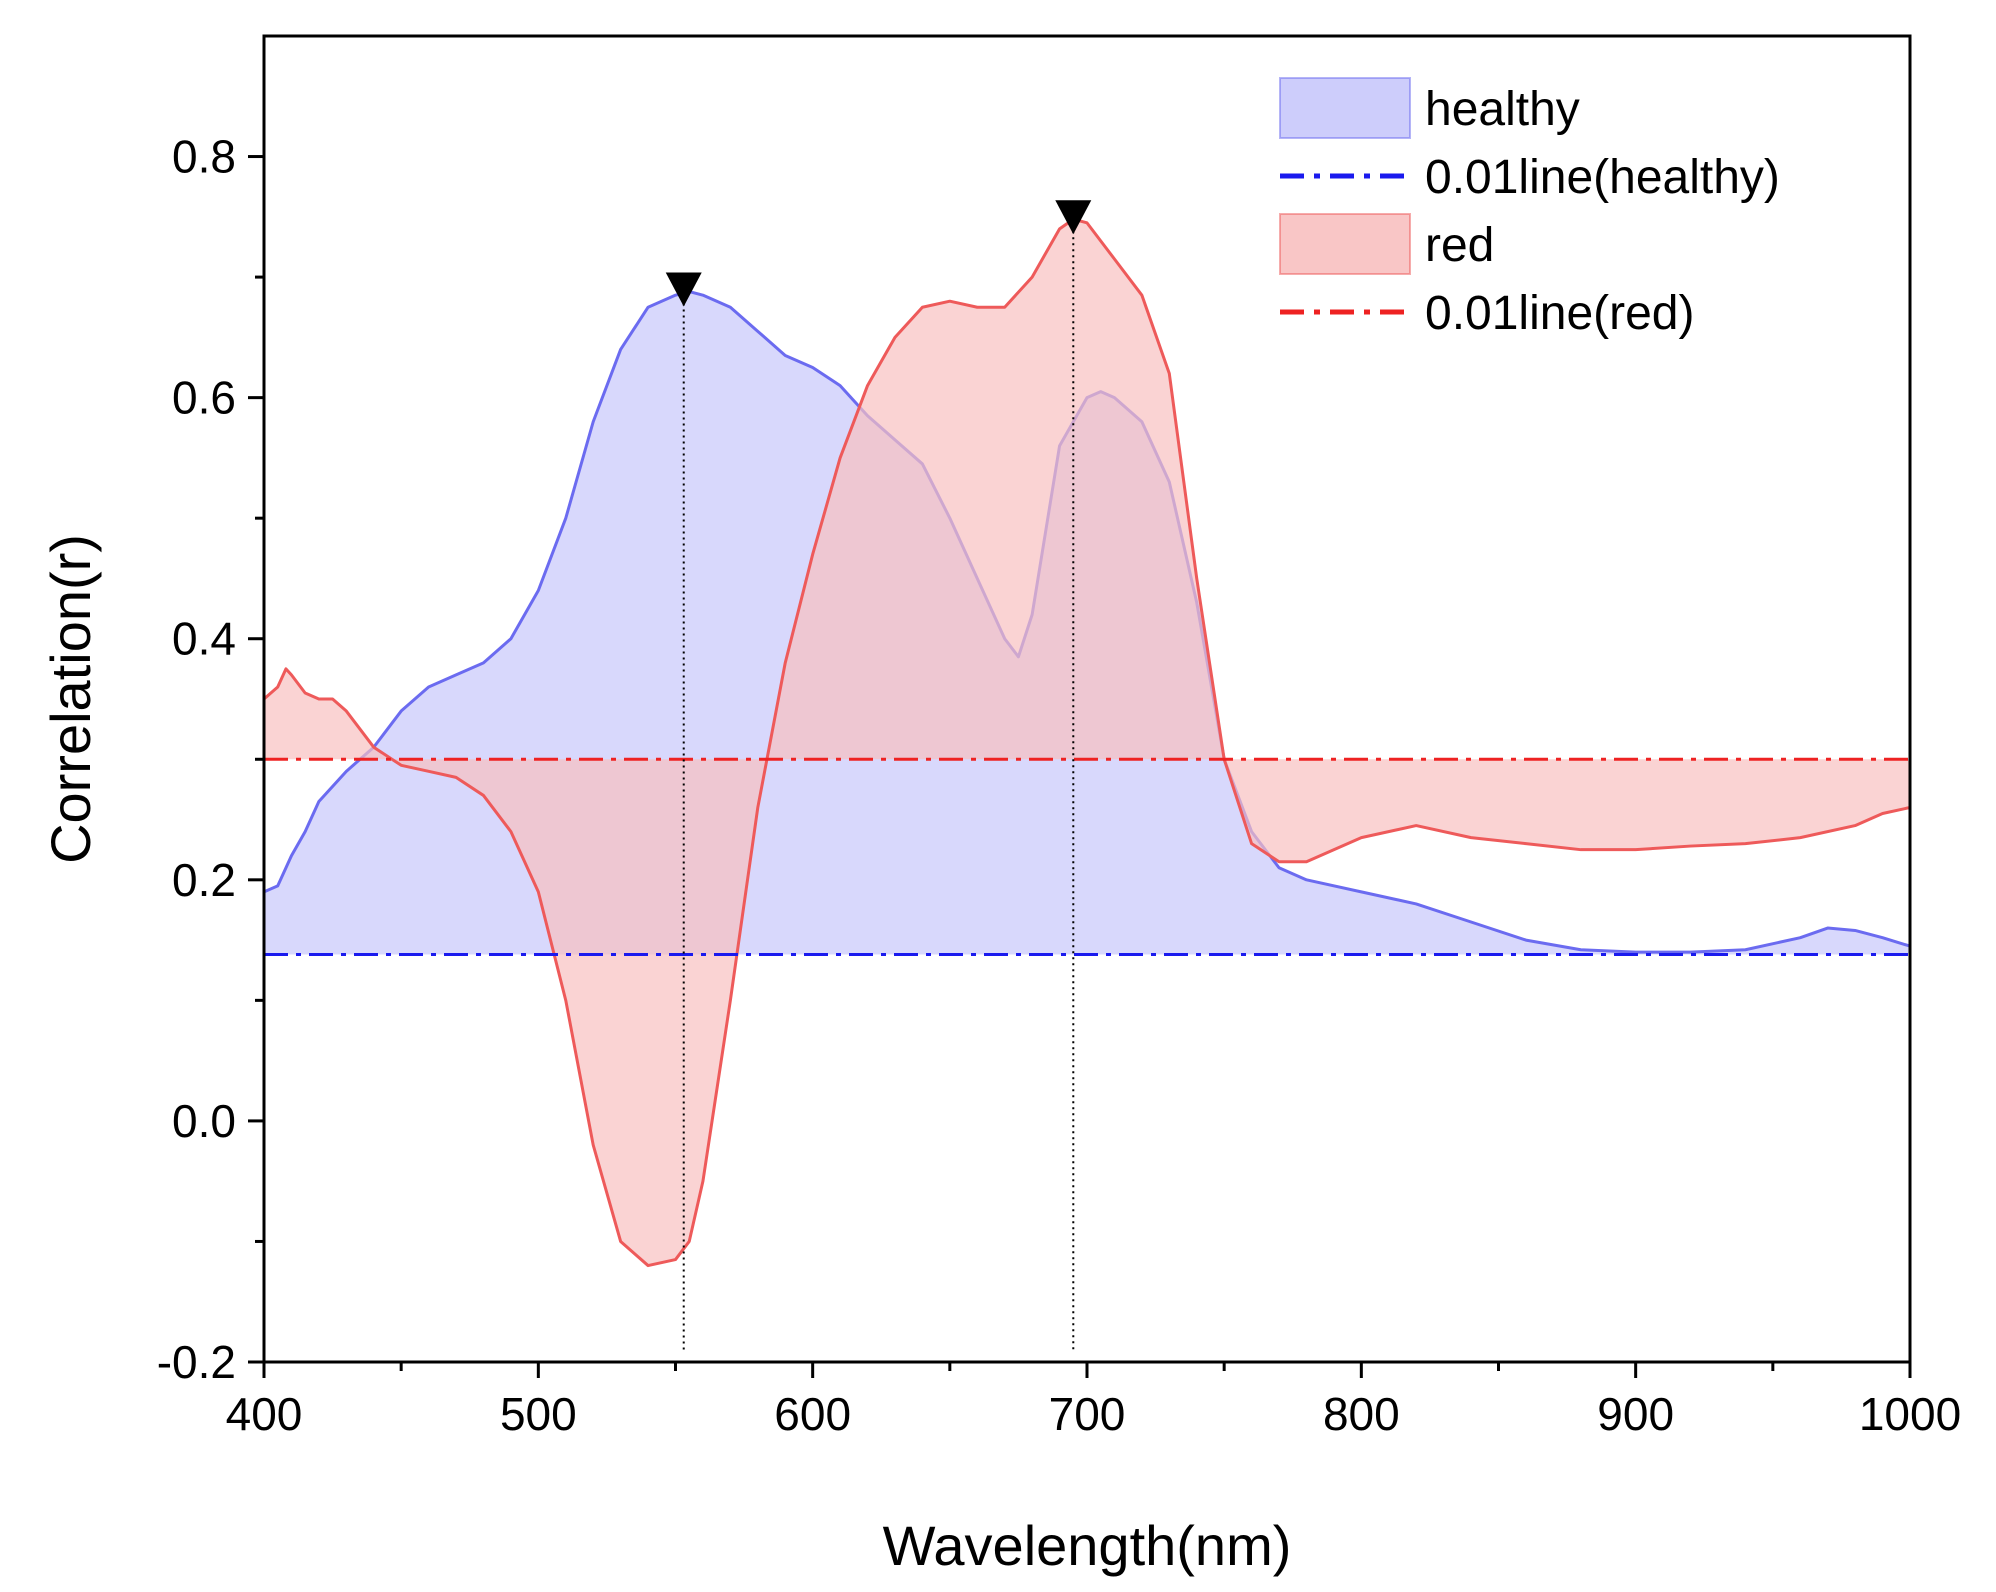 The width and height of the screenshot is (1996, 1592). I want to click on threshold-lines-group, so click(1087, 857).